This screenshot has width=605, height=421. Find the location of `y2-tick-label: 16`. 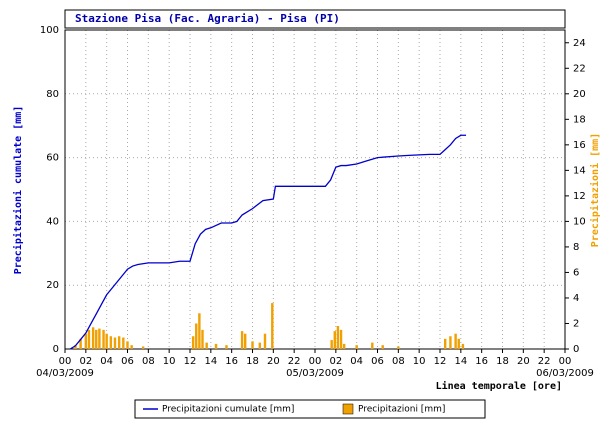

y2-tick-label: 16 is located at coordinates (579, 145).